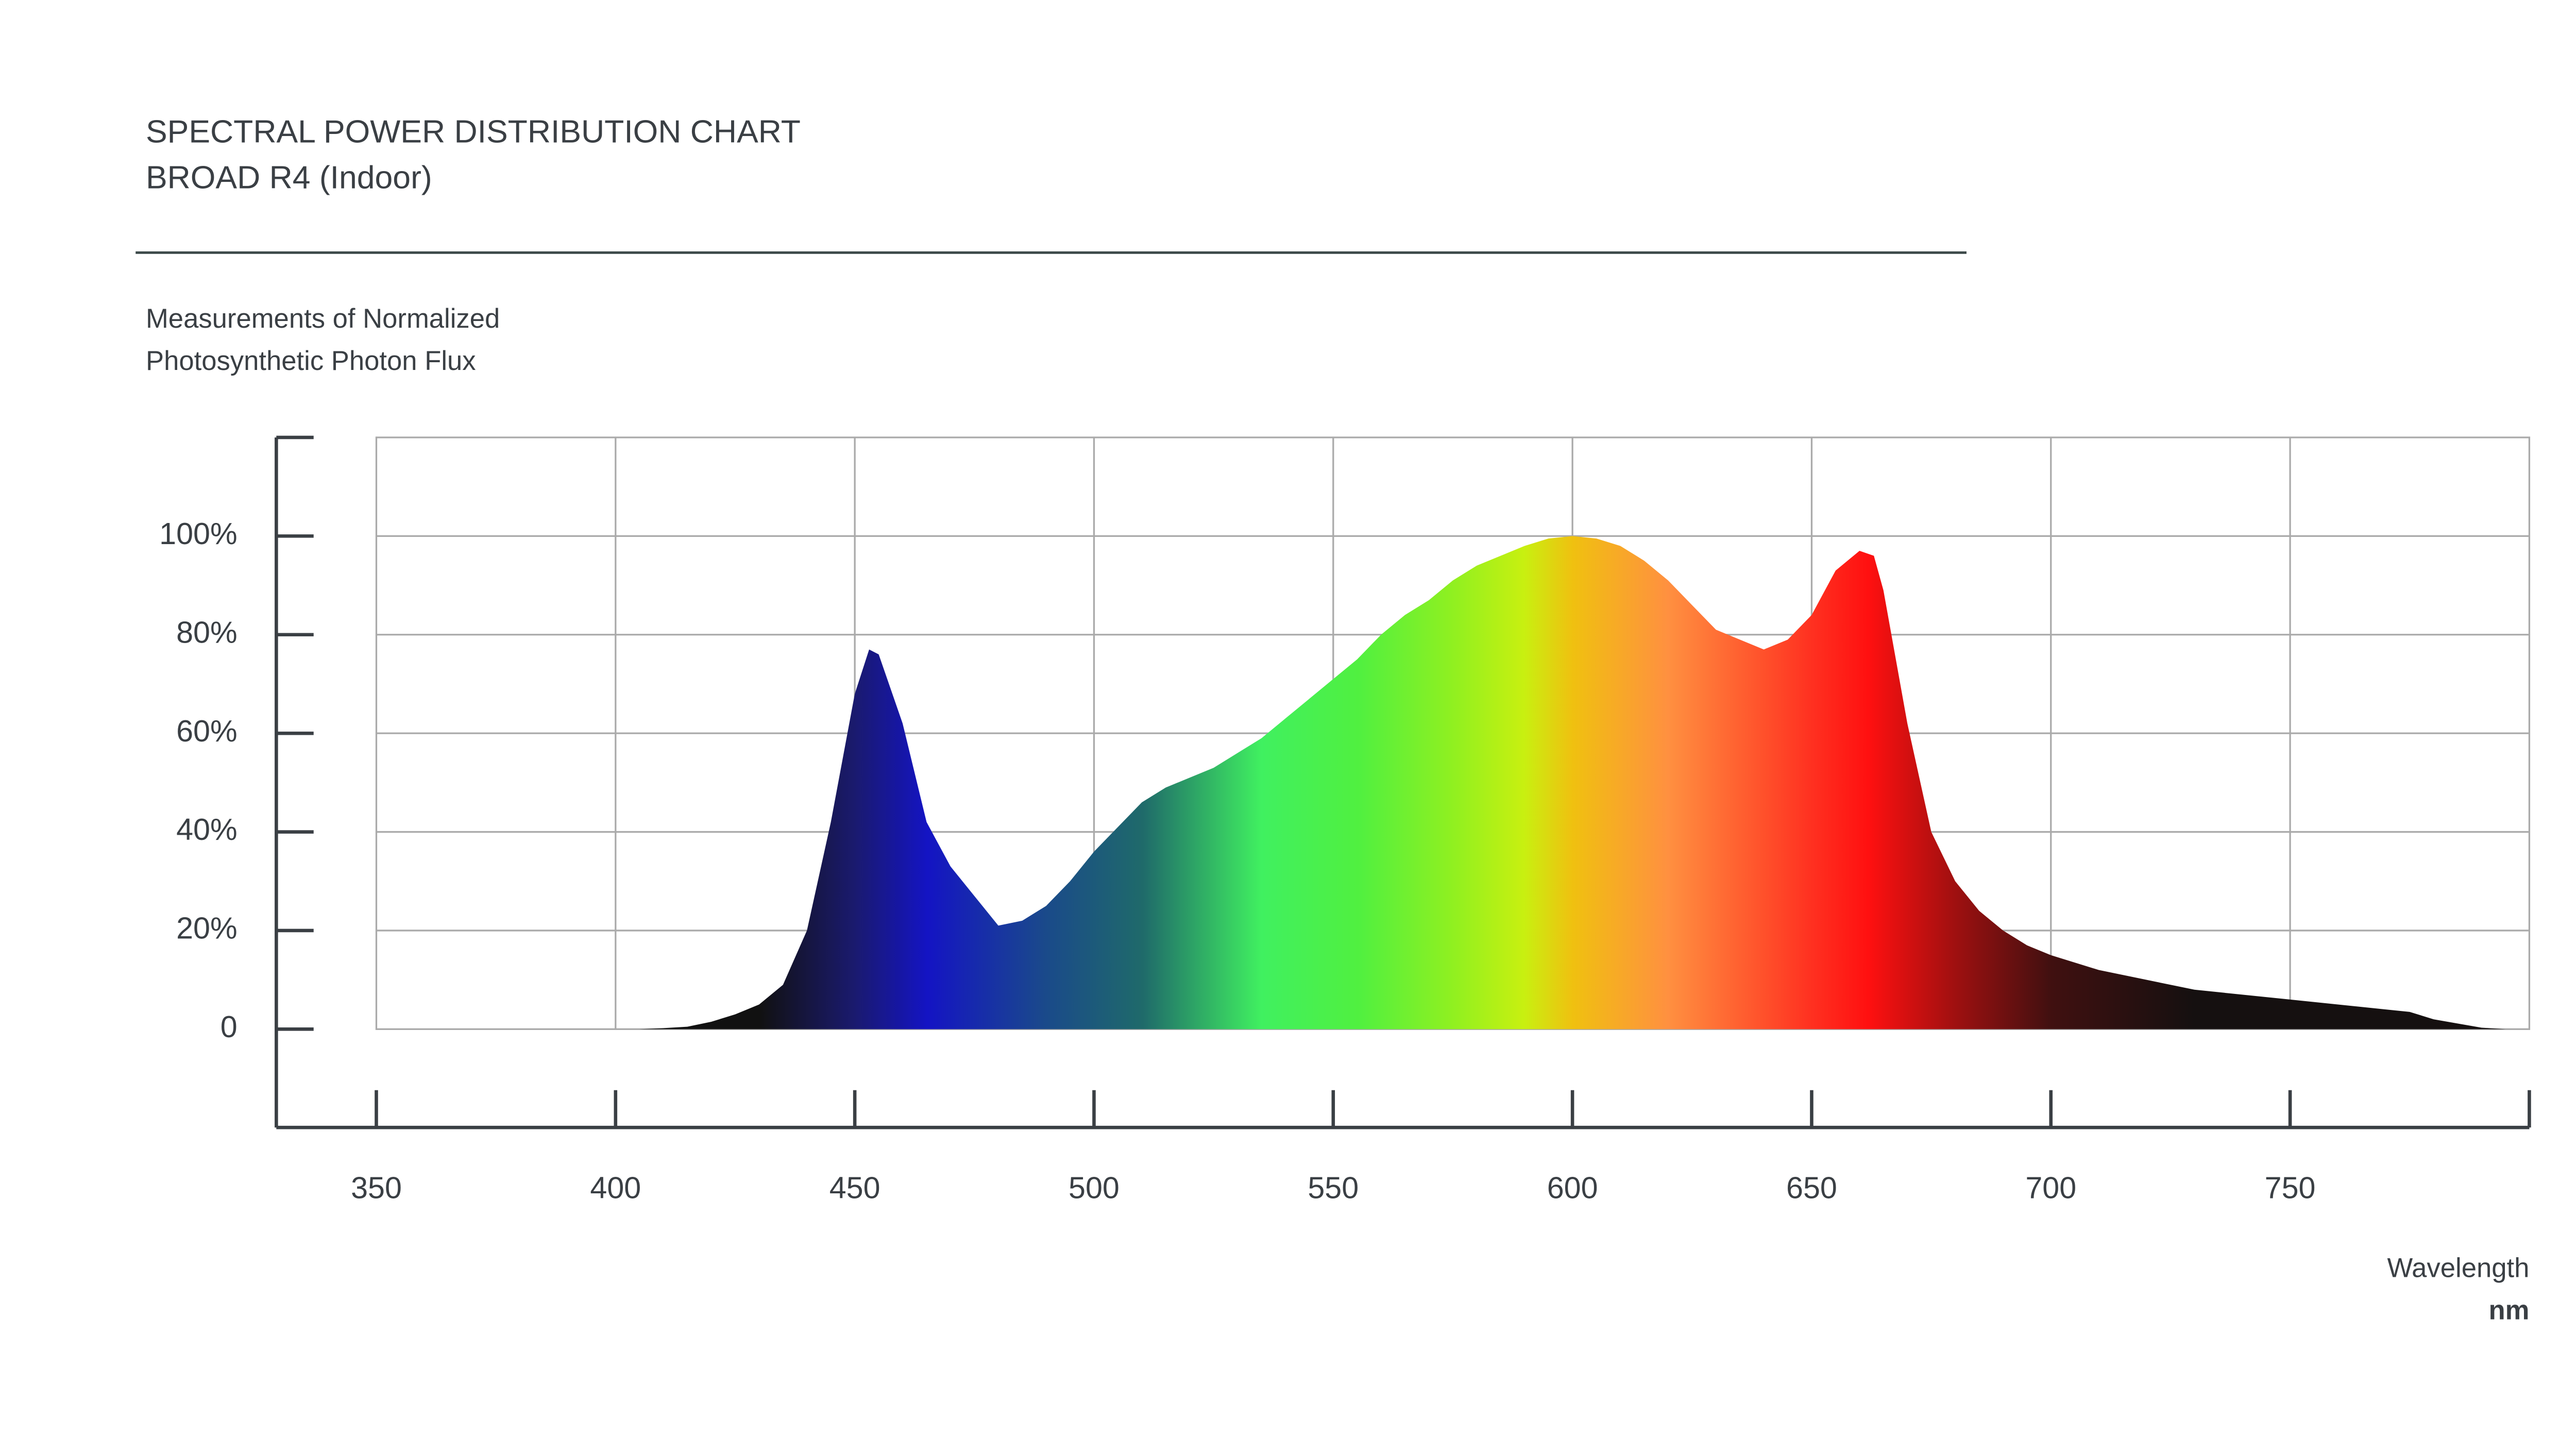  What do you see at coordinates (207, 829) in the screenshot?
I see `y-tick-label: 40%` at bounding box center [207, 829].